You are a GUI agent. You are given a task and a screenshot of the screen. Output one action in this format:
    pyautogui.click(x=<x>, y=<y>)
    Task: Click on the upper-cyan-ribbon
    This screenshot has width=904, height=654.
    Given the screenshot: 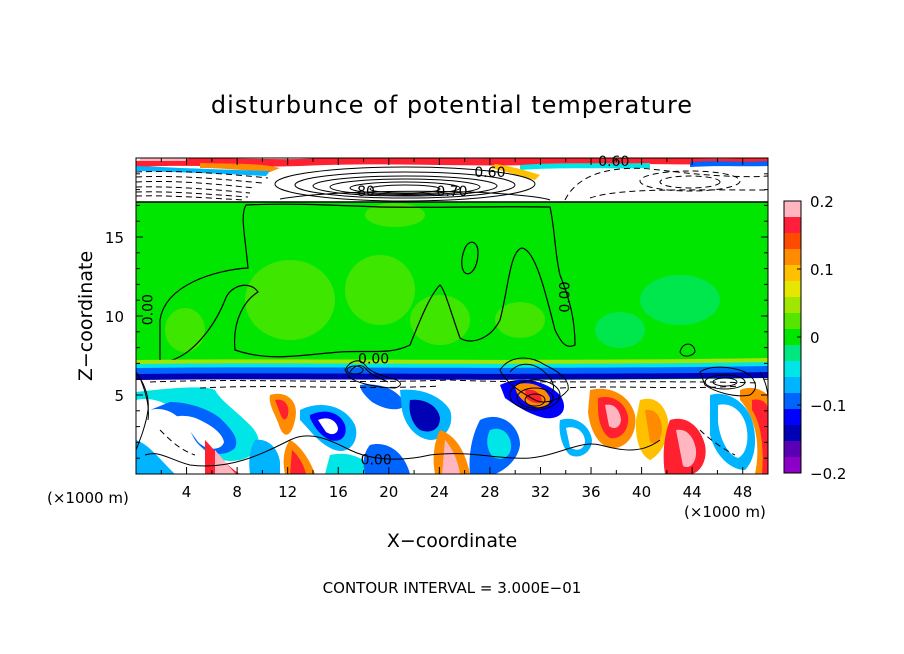 What is the action you would take?
    pyautogui.click(x=585, y=166)
    